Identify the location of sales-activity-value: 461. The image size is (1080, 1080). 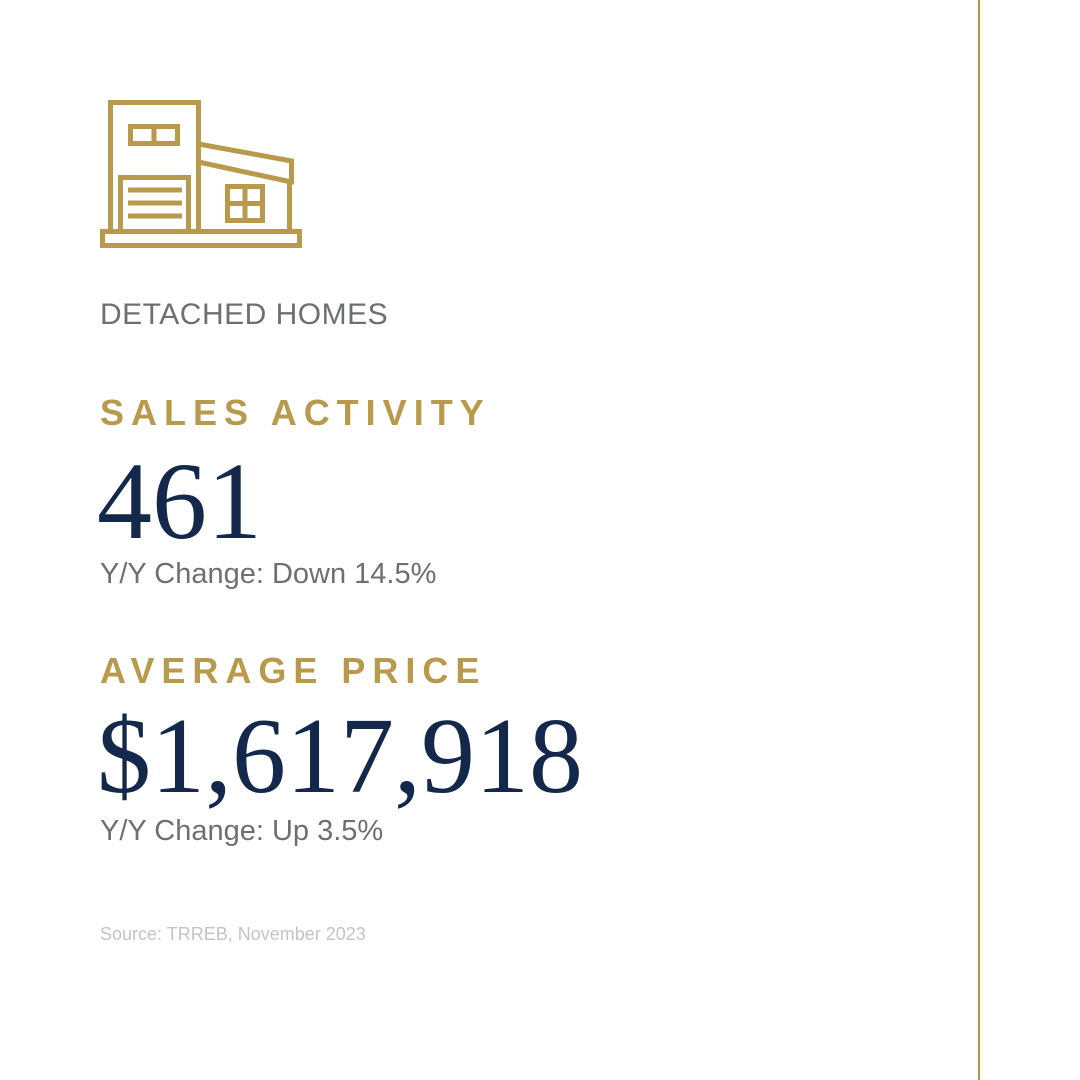
(179, 501).